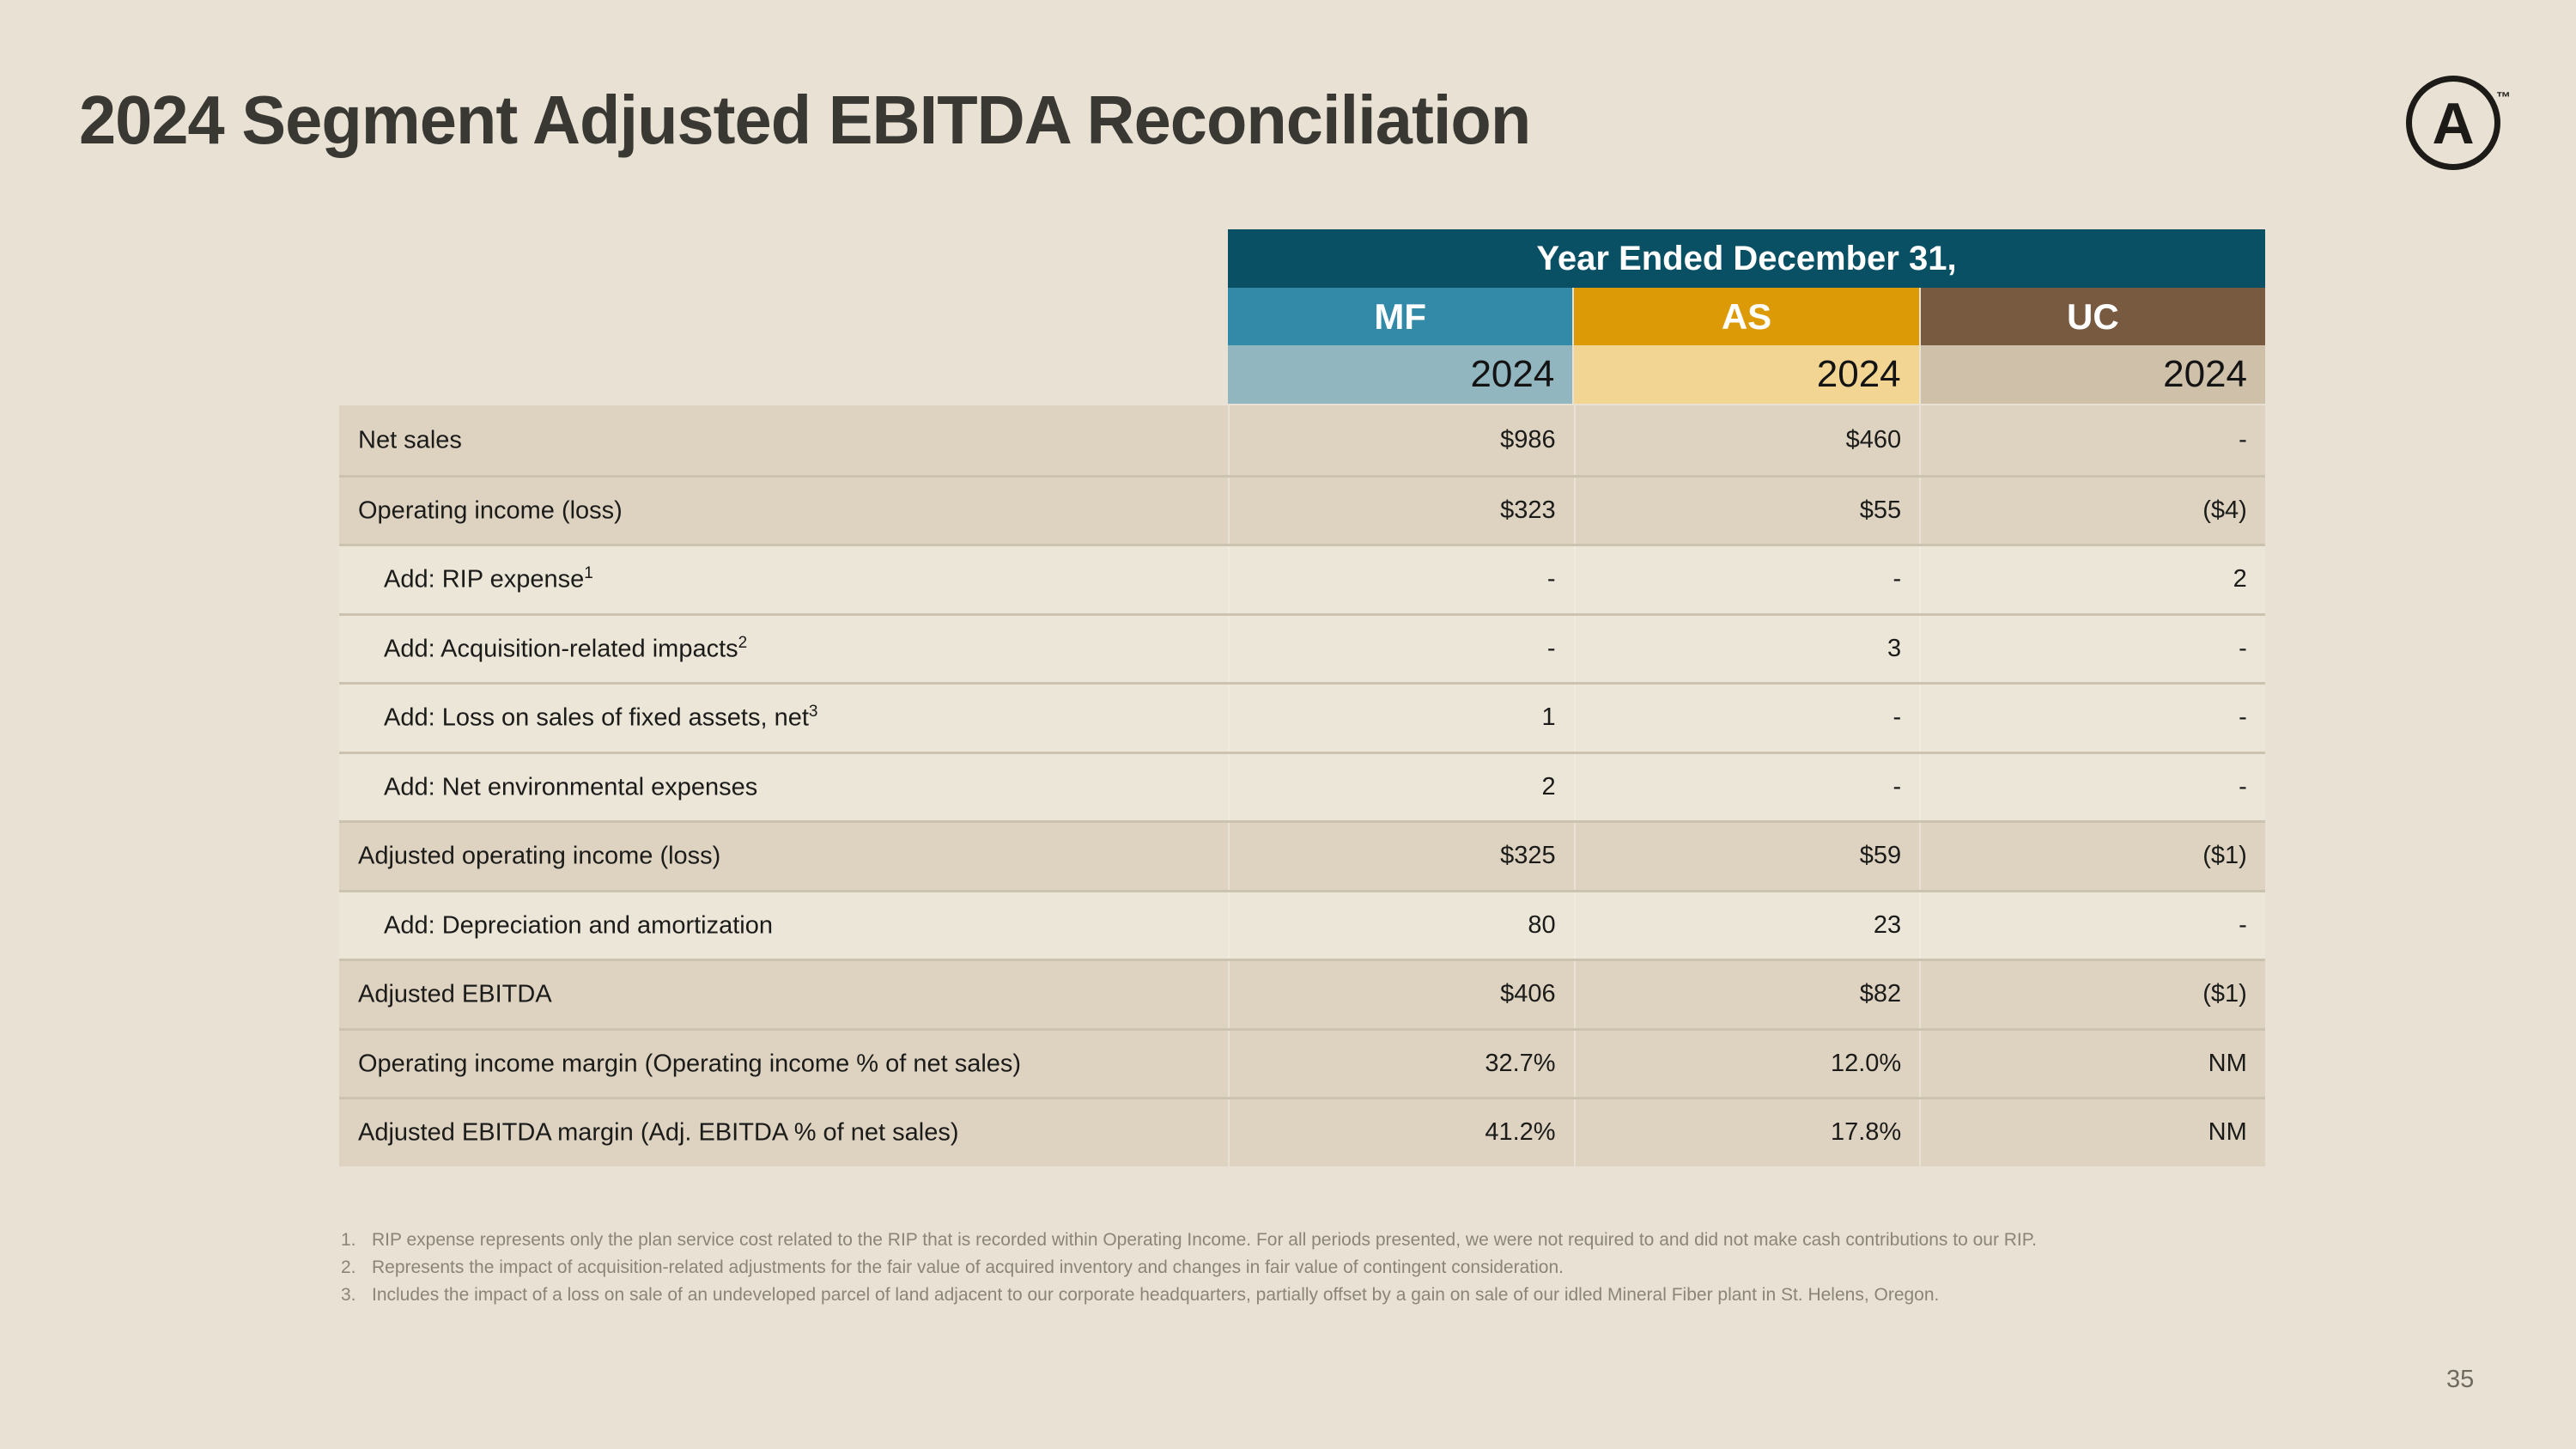 This screenshot has width=2576, height=1449. I want to click on row-label-text: Operating income (loss), so click(490, 510).